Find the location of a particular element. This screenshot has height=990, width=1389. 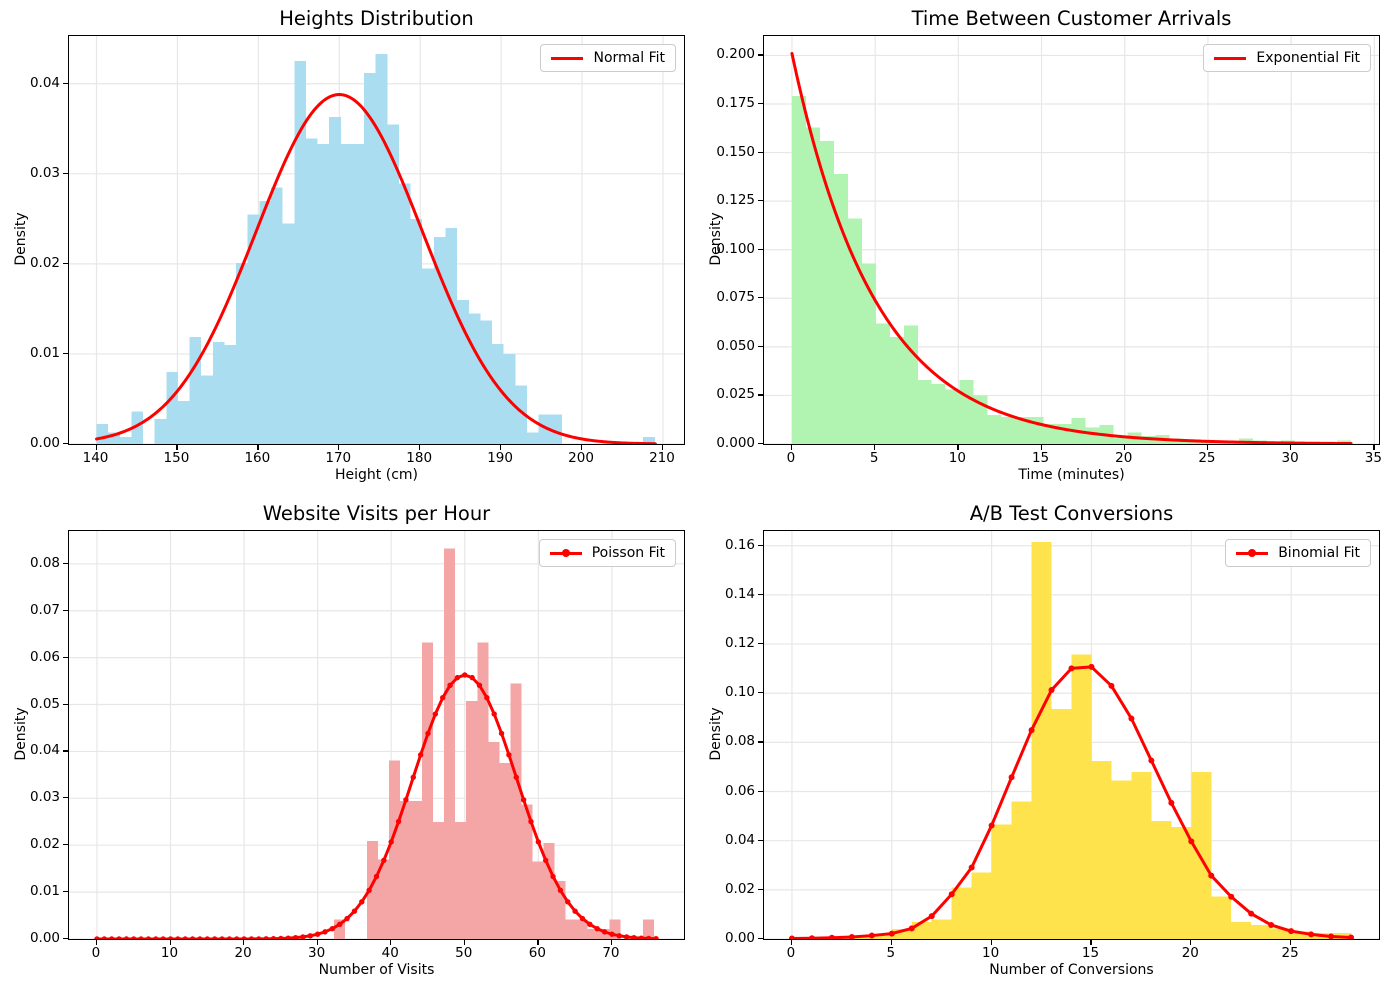

legend-marker-dot is located at coordinates (1252, 553).